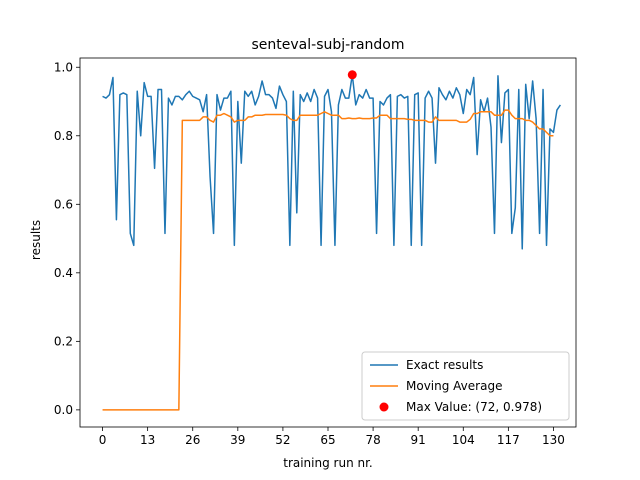  I want to click on x-tick-label: 104, so click(463, 440).